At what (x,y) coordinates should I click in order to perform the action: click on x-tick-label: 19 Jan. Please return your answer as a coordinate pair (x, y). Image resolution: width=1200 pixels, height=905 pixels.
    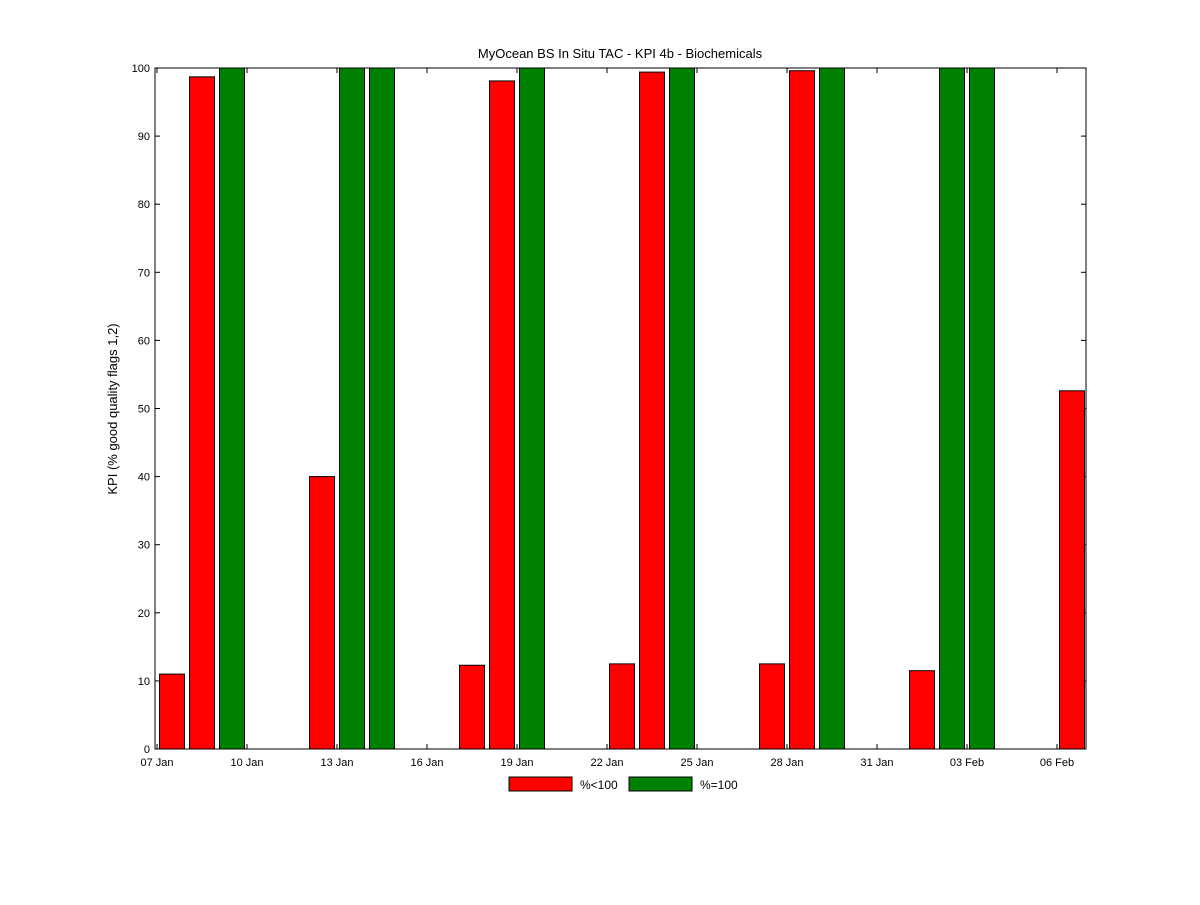
    Looking at the image, I should click on (516, 763).